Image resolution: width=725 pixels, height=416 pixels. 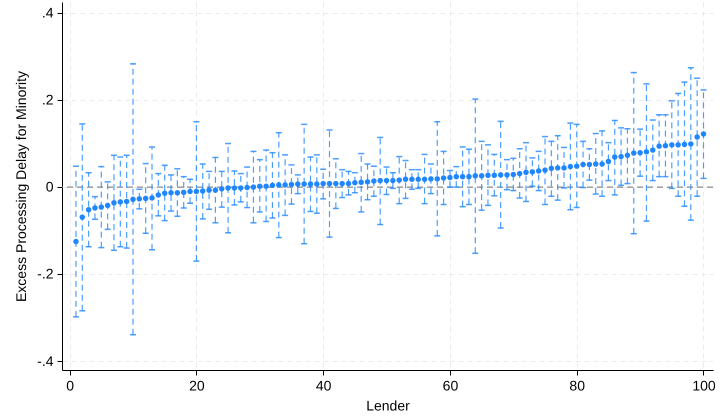 What do you see at coordinates (45, 360) in the screenshot?
I see `y-tick-label: -.4` at bounding box center [45, 360].